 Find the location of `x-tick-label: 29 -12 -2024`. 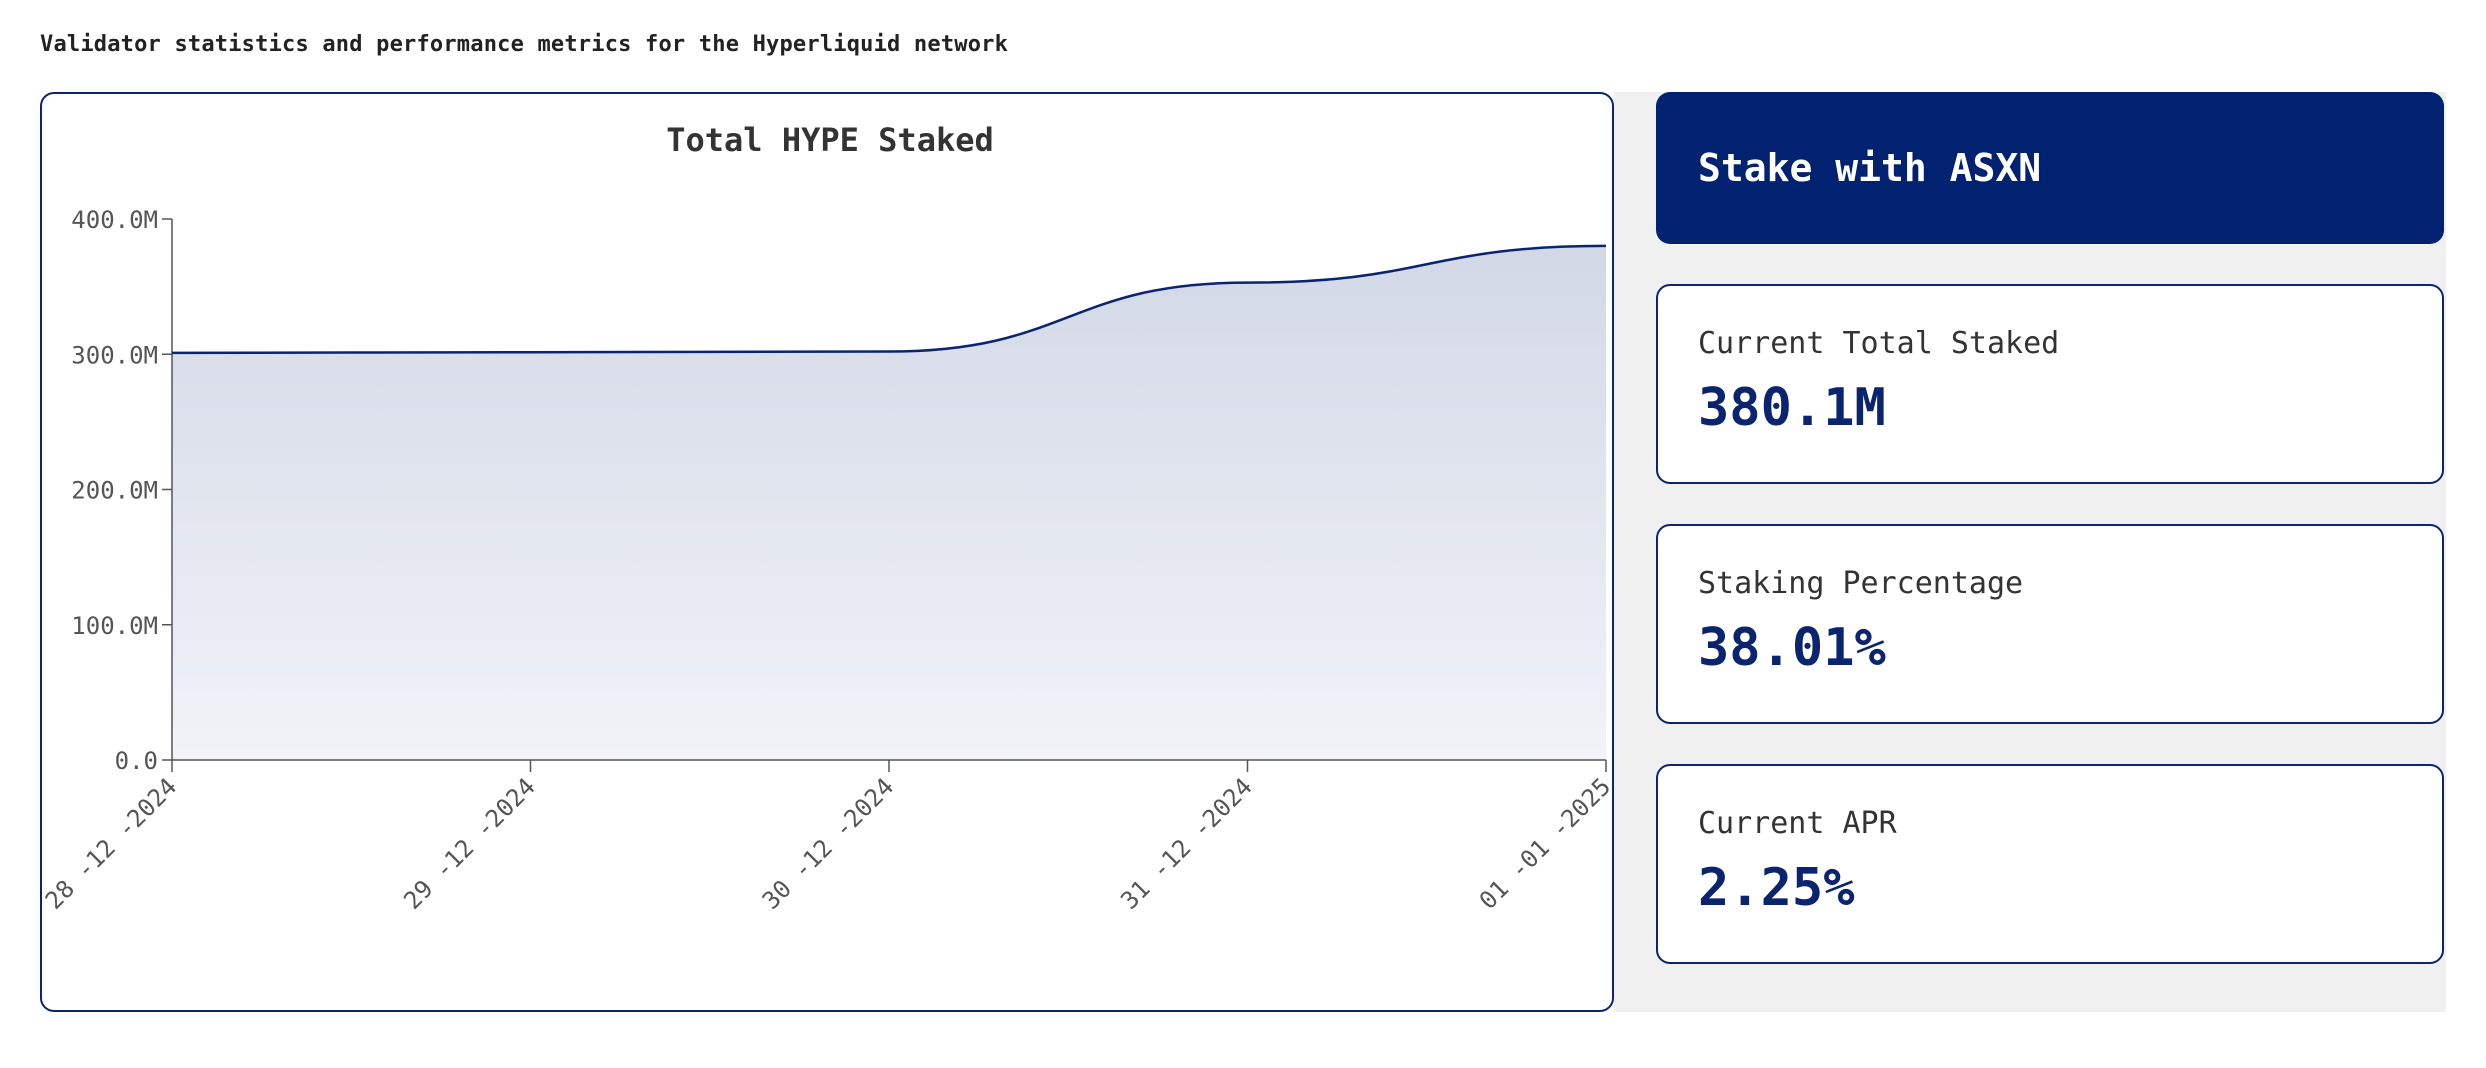

x-tick-label: 29 -12 -2024 is located at coordinates (469, 843).